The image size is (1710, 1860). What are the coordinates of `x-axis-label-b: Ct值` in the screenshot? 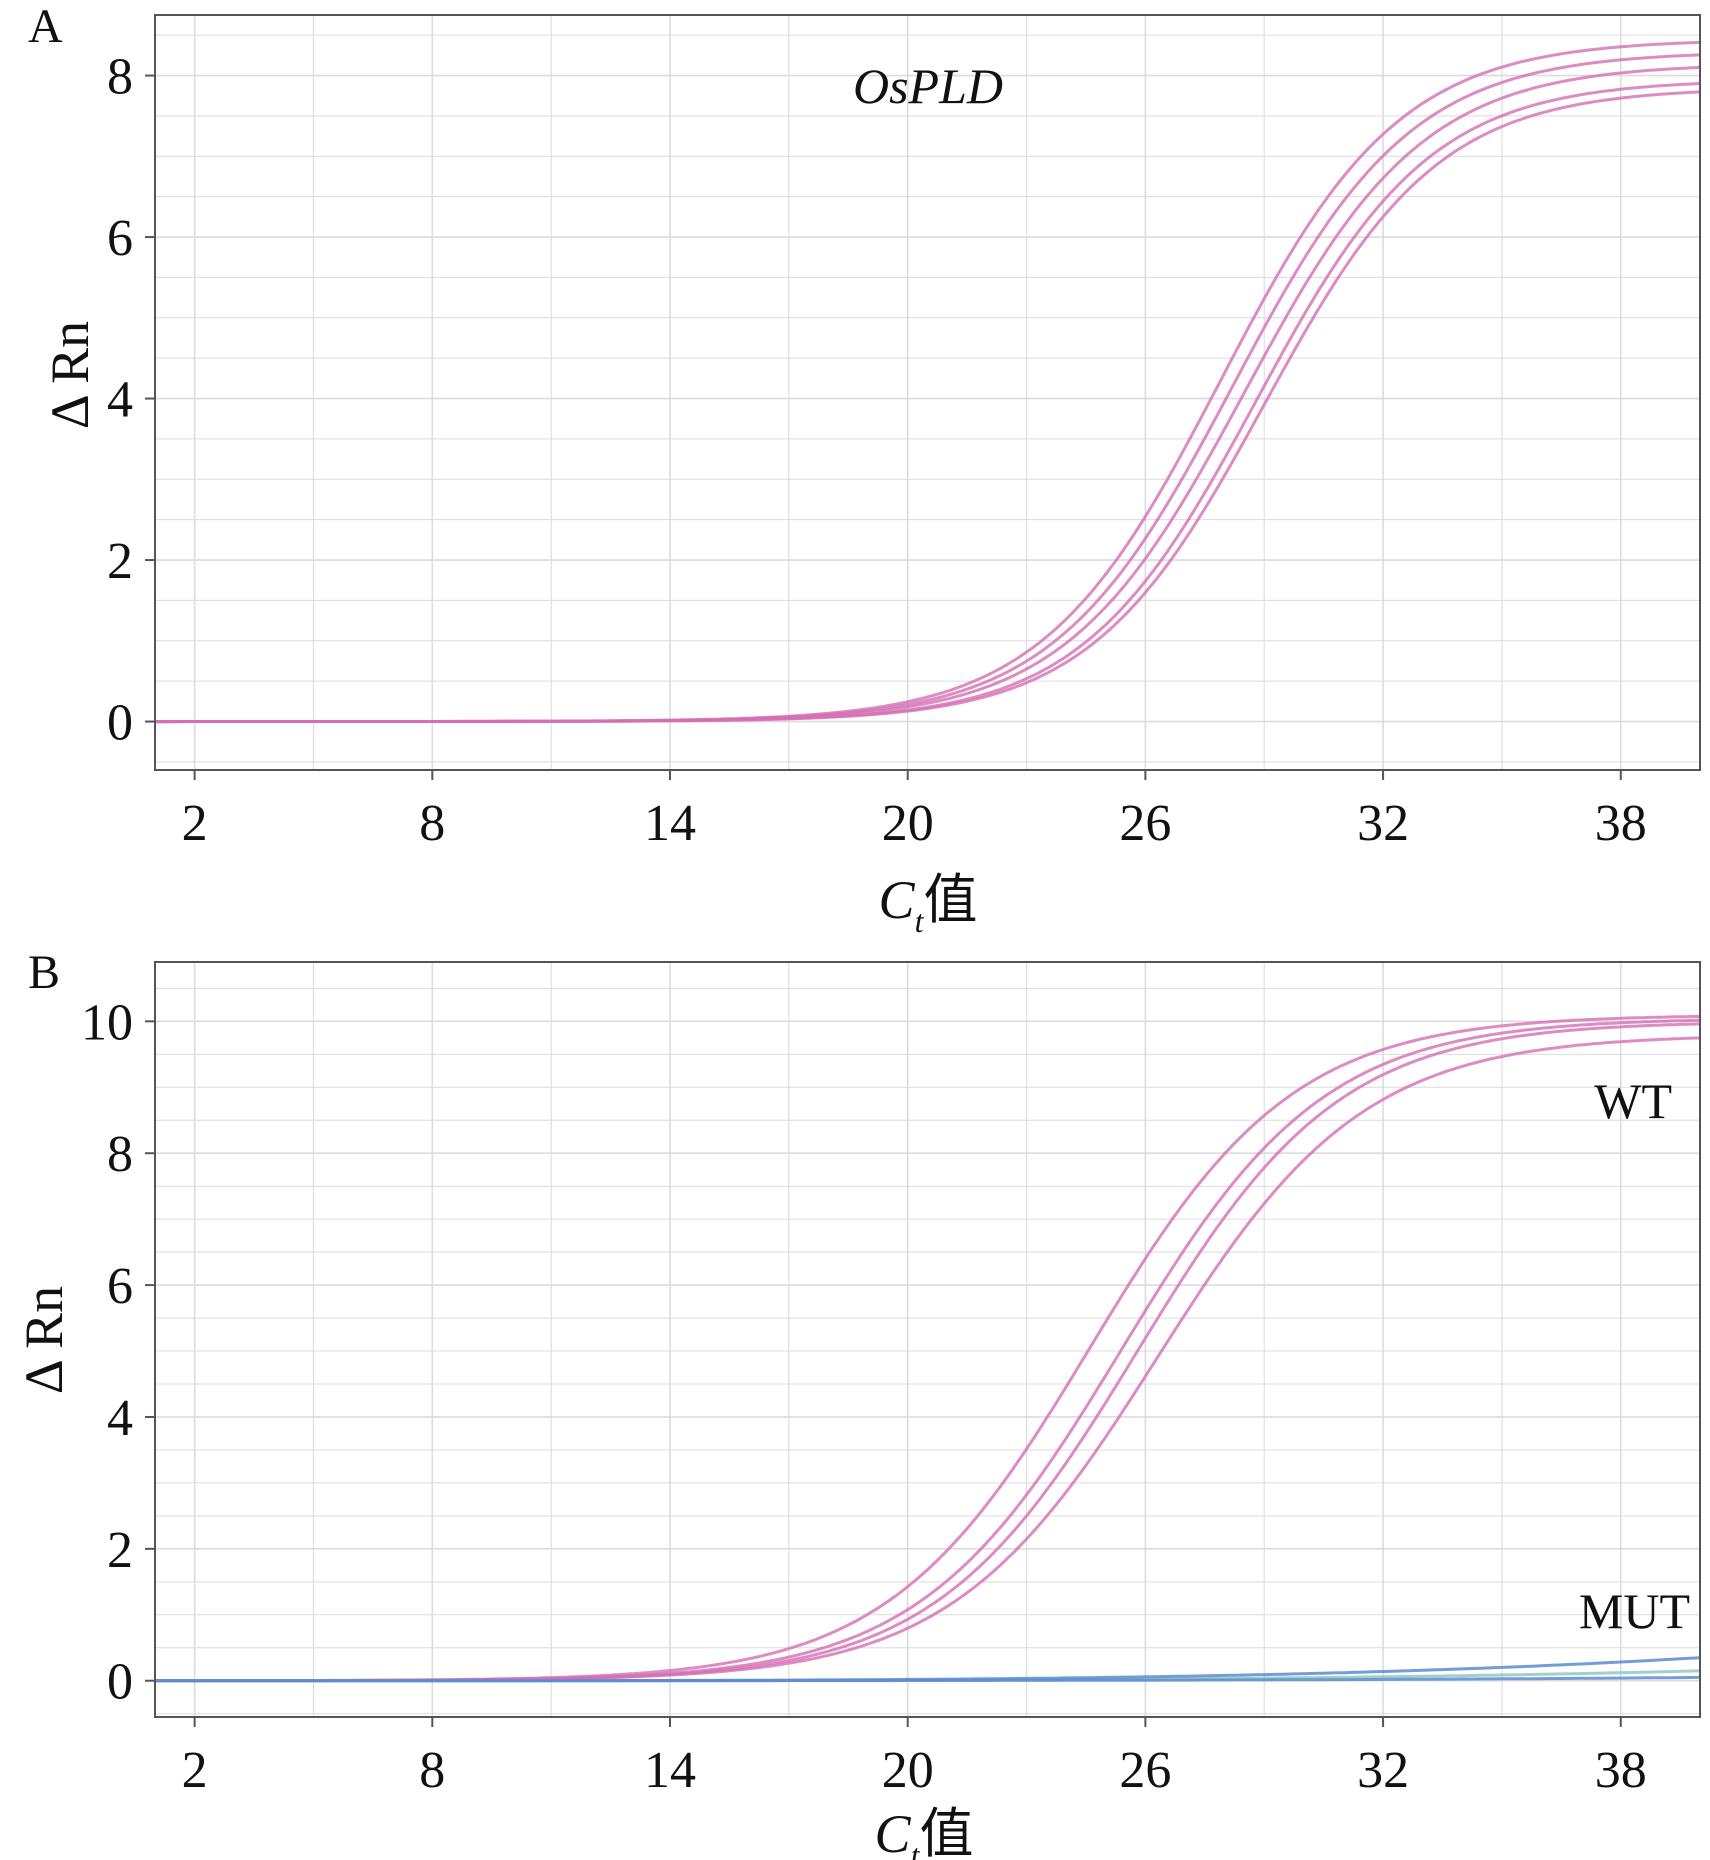 It's located at (924, 1832).